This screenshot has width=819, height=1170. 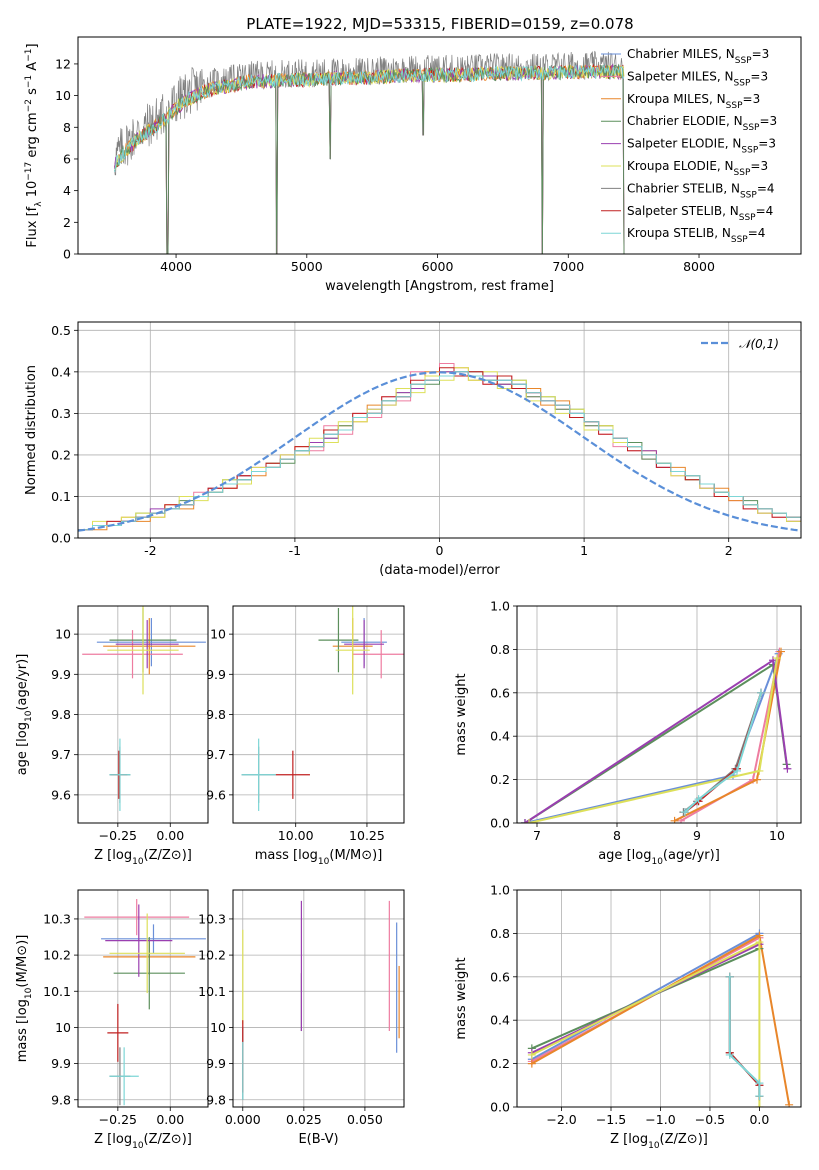 What do you see at coordinates (151, 642) in the screenshot?
I see `errorbar-chabrier-miles` at bounding box center [151, 642].